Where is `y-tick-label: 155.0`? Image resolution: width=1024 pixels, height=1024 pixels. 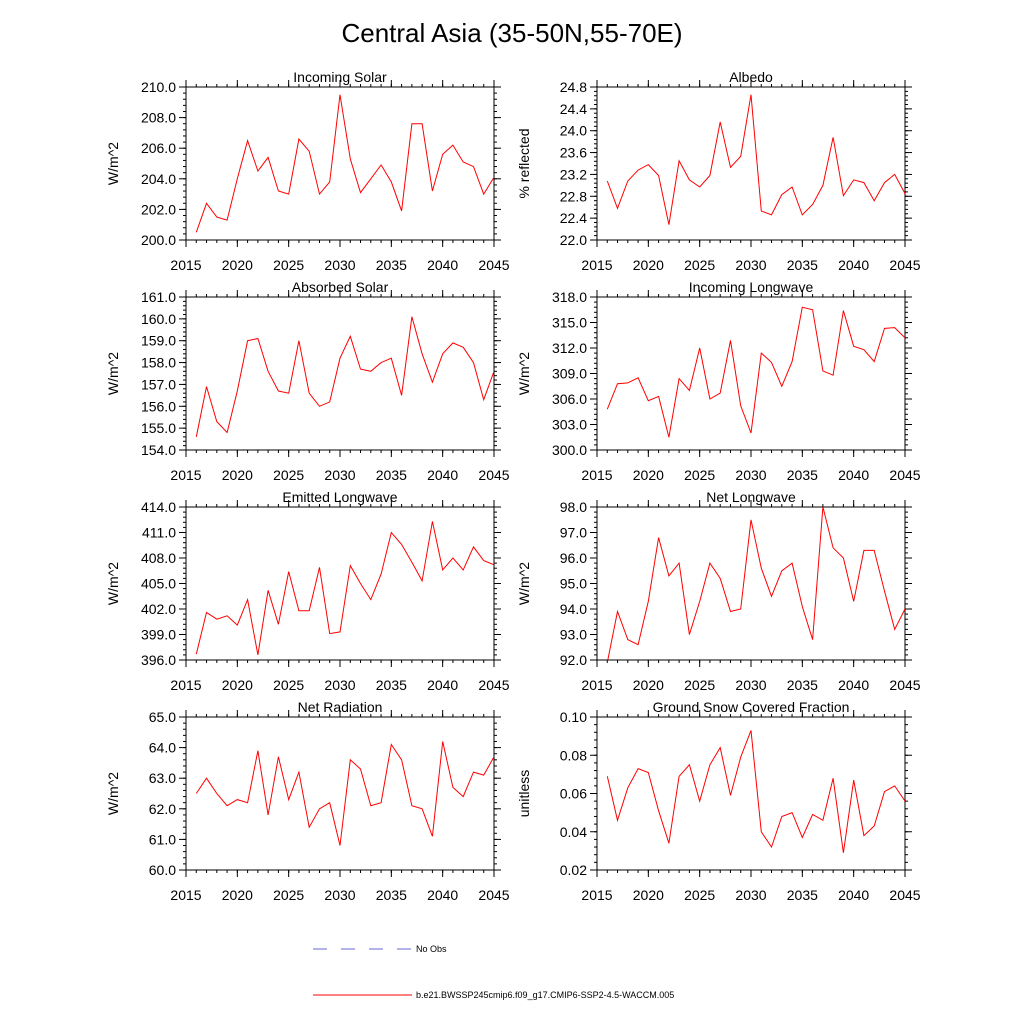
y-tick-label: 155.0 is located at coordinates (158, 428).